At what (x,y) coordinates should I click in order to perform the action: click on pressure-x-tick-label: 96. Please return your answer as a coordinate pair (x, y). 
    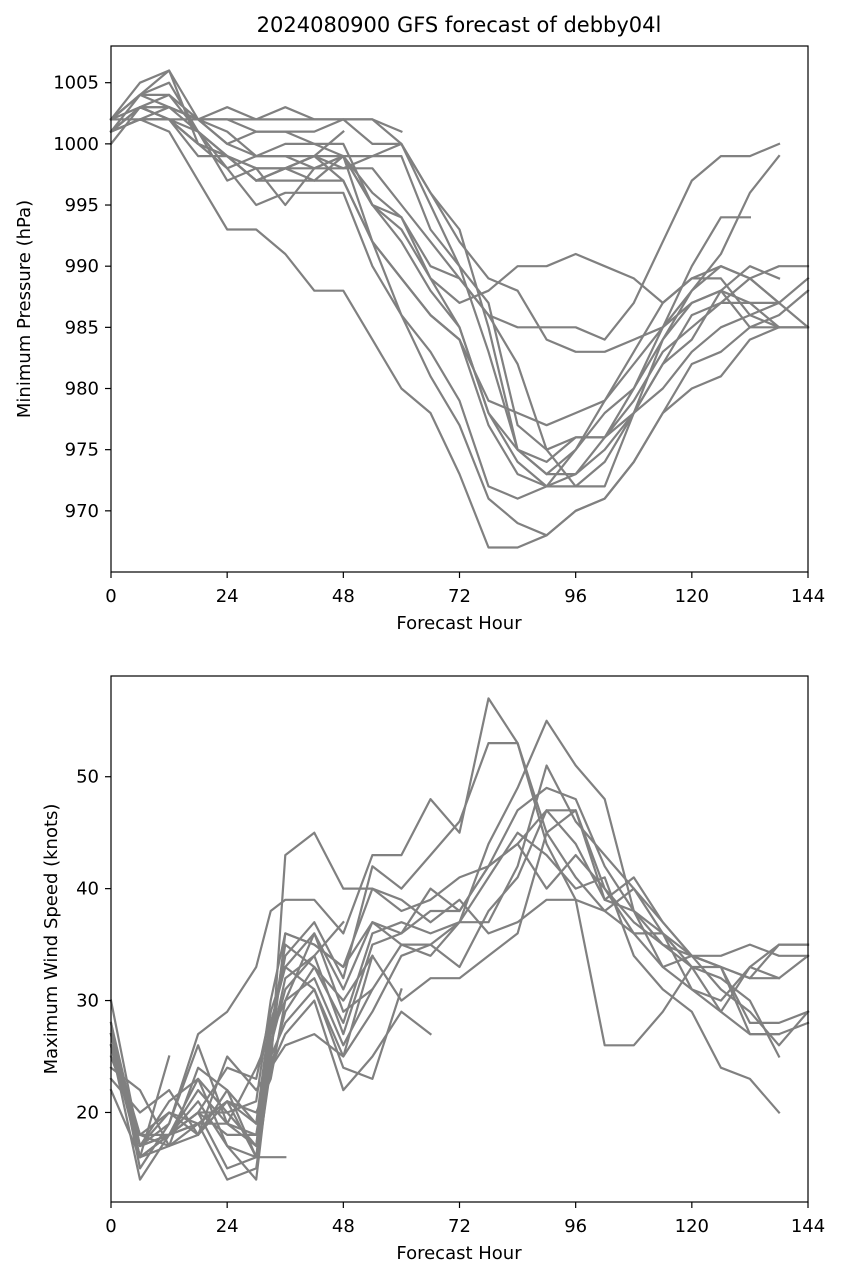
    Looking at the image, I should click on (575, 596).